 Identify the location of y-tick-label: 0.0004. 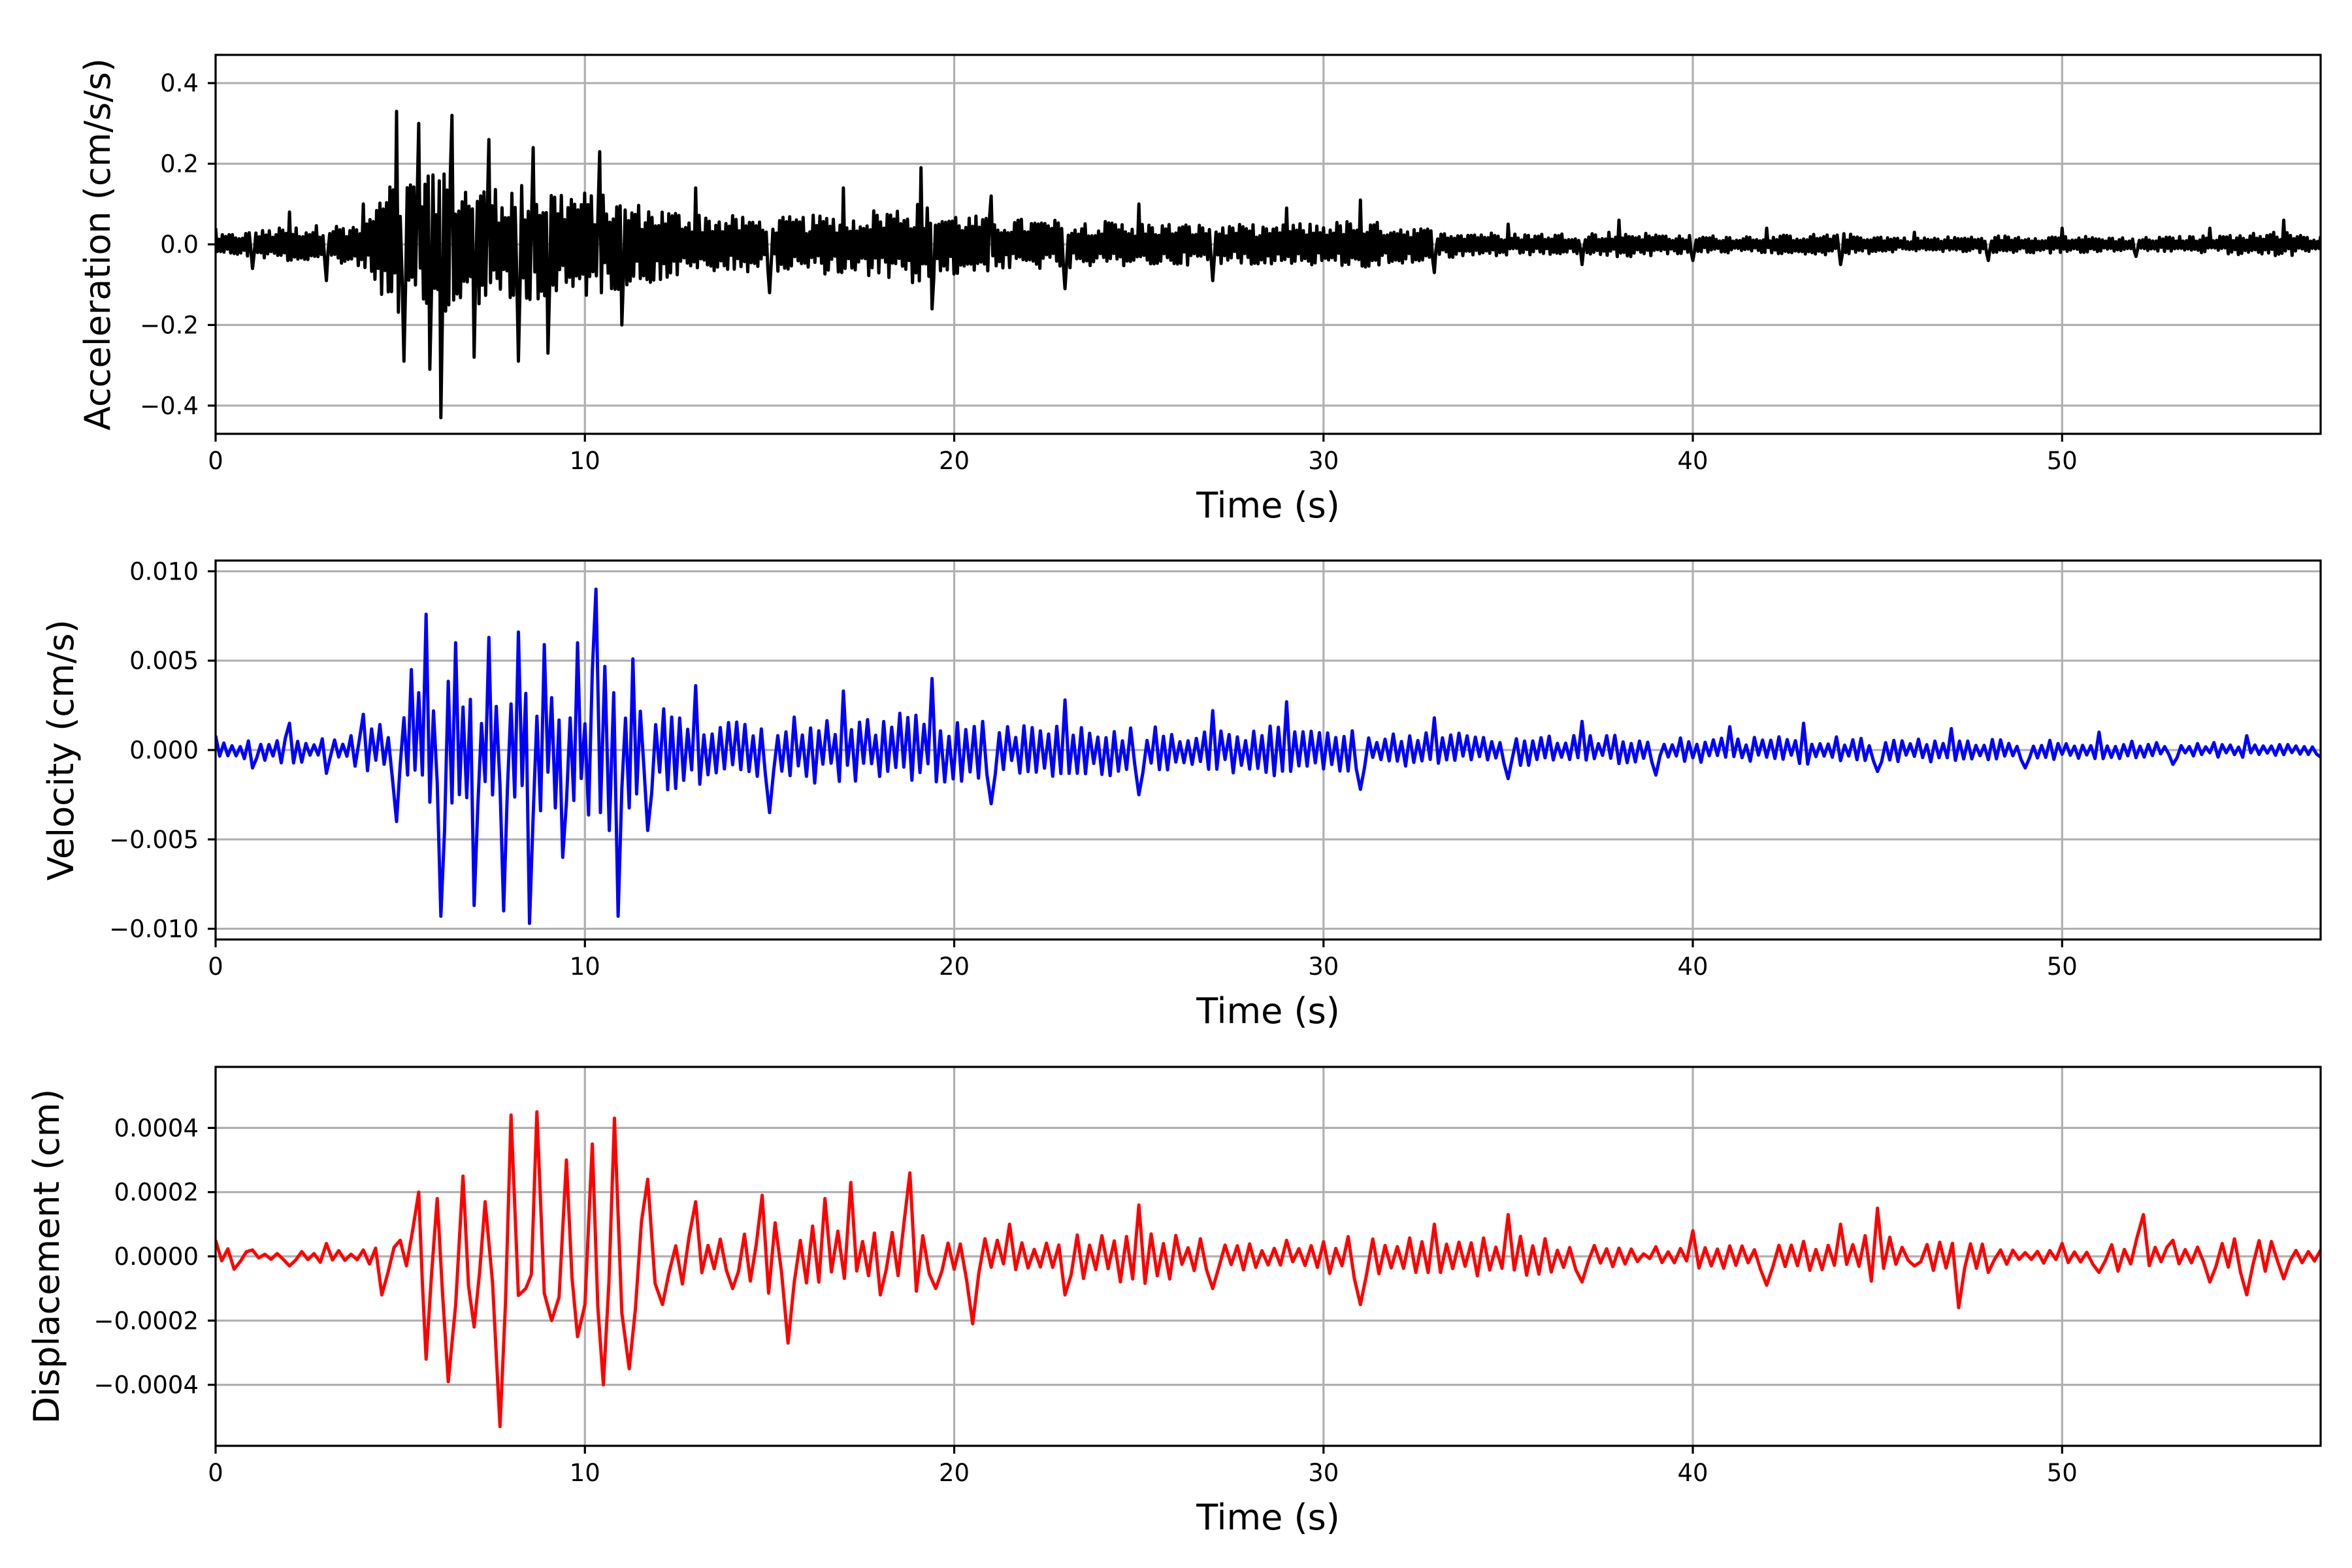
(156, 1128).